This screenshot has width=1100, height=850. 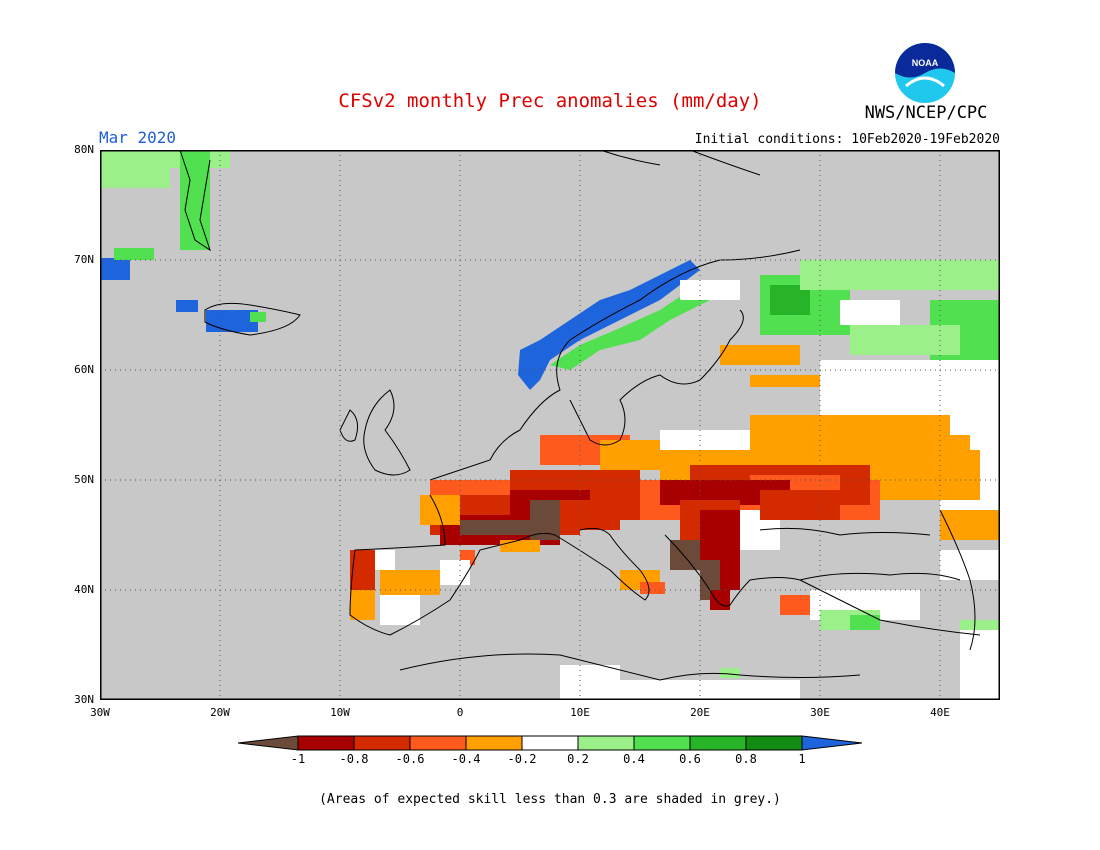 I want to click on colorbar-tick-label: 0.6, so click(x=690, y=759).